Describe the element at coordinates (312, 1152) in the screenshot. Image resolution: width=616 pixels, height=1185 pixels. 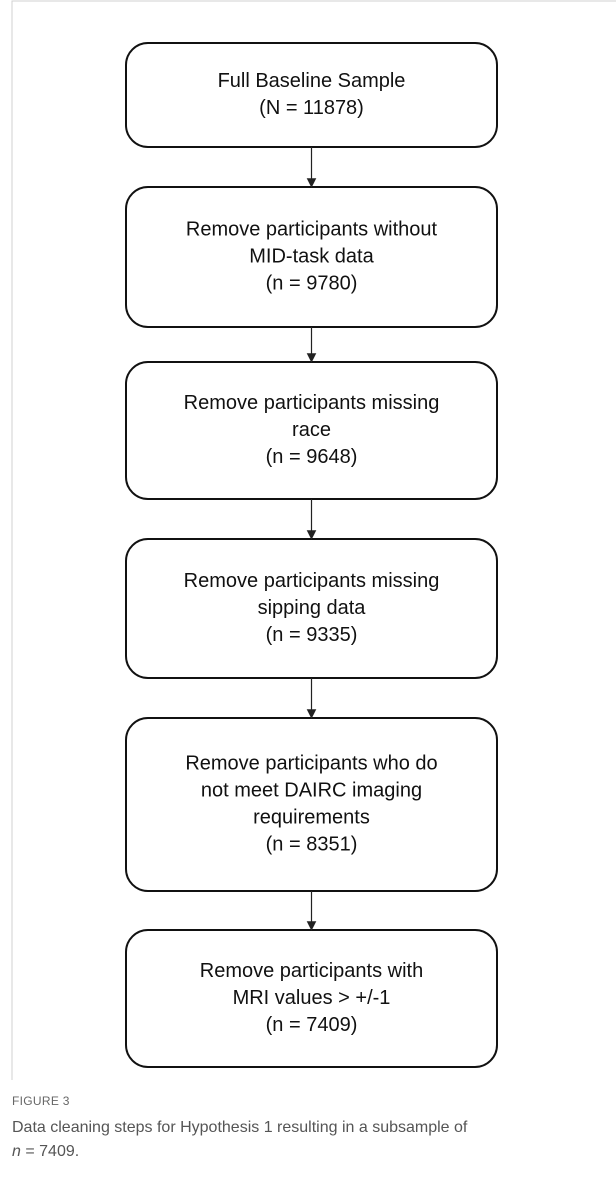
I see `caption-line: n = 7409.` at that location.